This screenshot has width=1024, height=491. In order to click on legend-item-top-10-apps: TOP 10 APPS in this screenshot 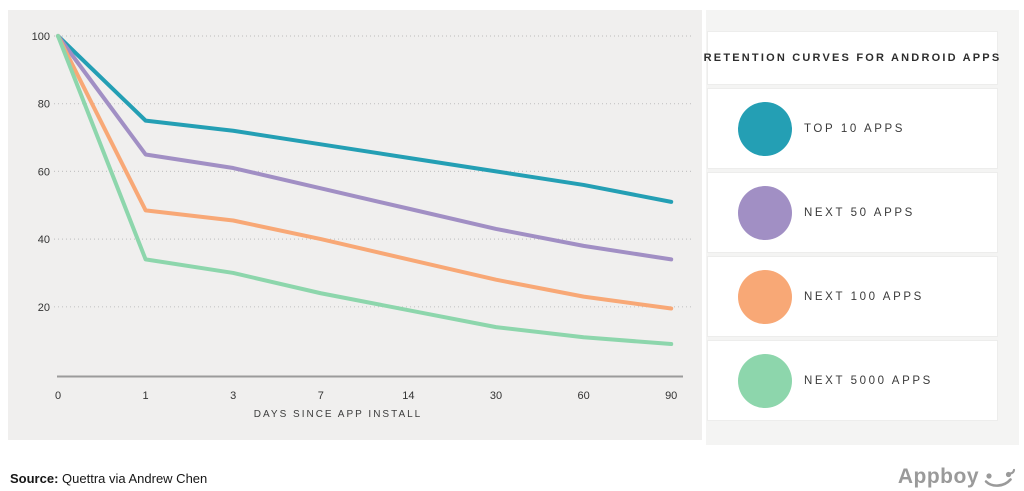, I will do `click(852, 128)`.